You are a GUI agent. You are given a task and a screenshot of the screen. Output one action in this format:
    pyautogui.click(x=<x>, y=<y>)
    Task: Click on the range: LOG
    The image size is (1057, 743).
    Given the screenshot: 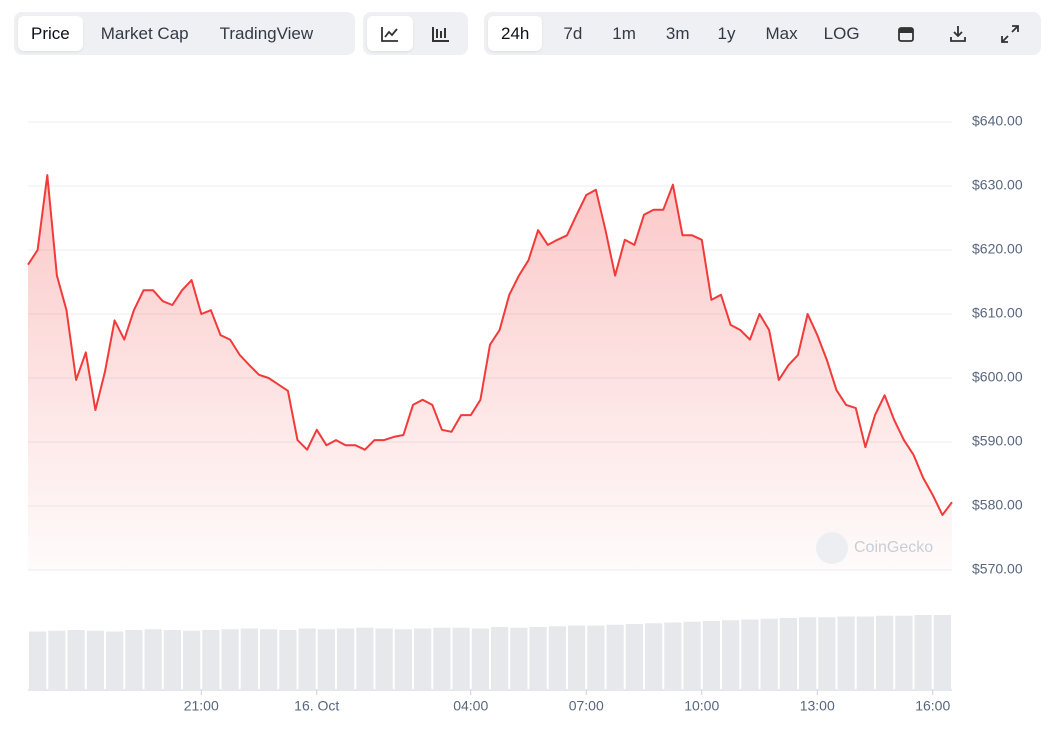 What is the action you would take?
    pyautogui.click(x=841, y=33)
    